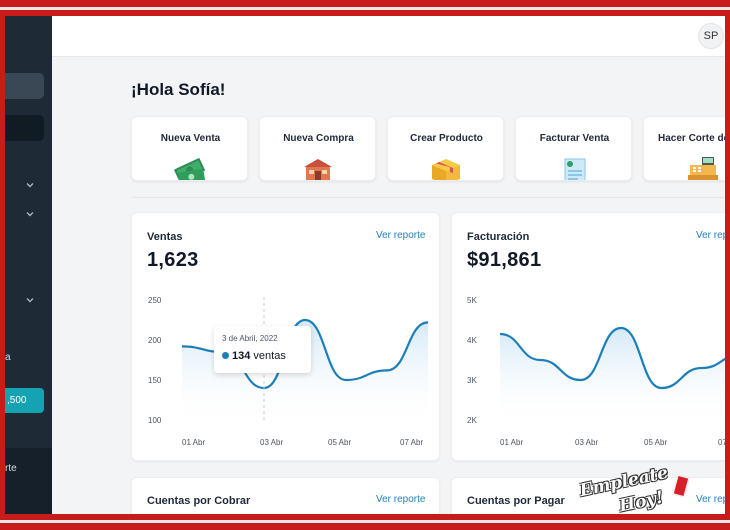  What do you see at coordinates (703, 168) in the screenshot?
I see `cash-register-icon` at bounding box center [703, 168].